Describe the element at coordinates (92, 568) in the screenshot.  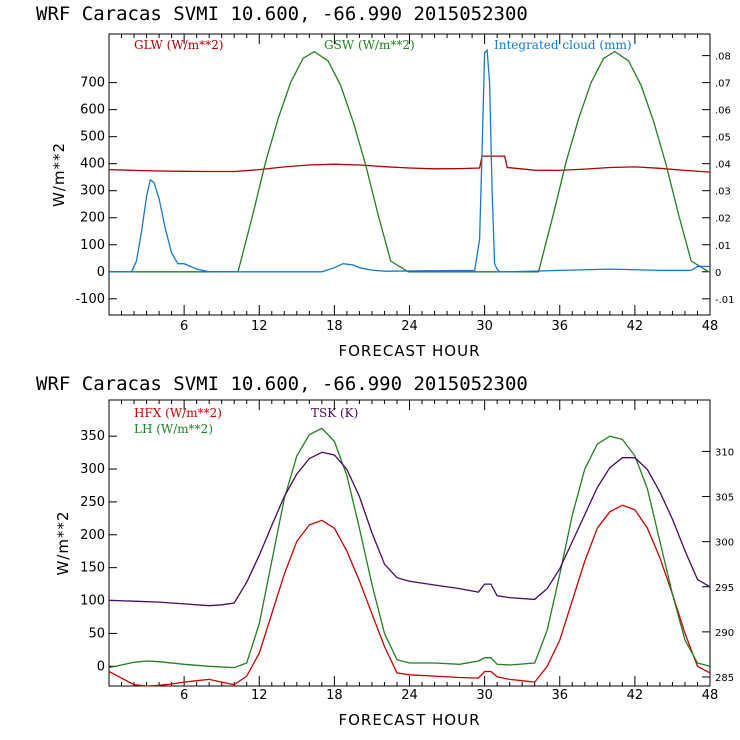
I see `y-tick-label: 150` at that location.